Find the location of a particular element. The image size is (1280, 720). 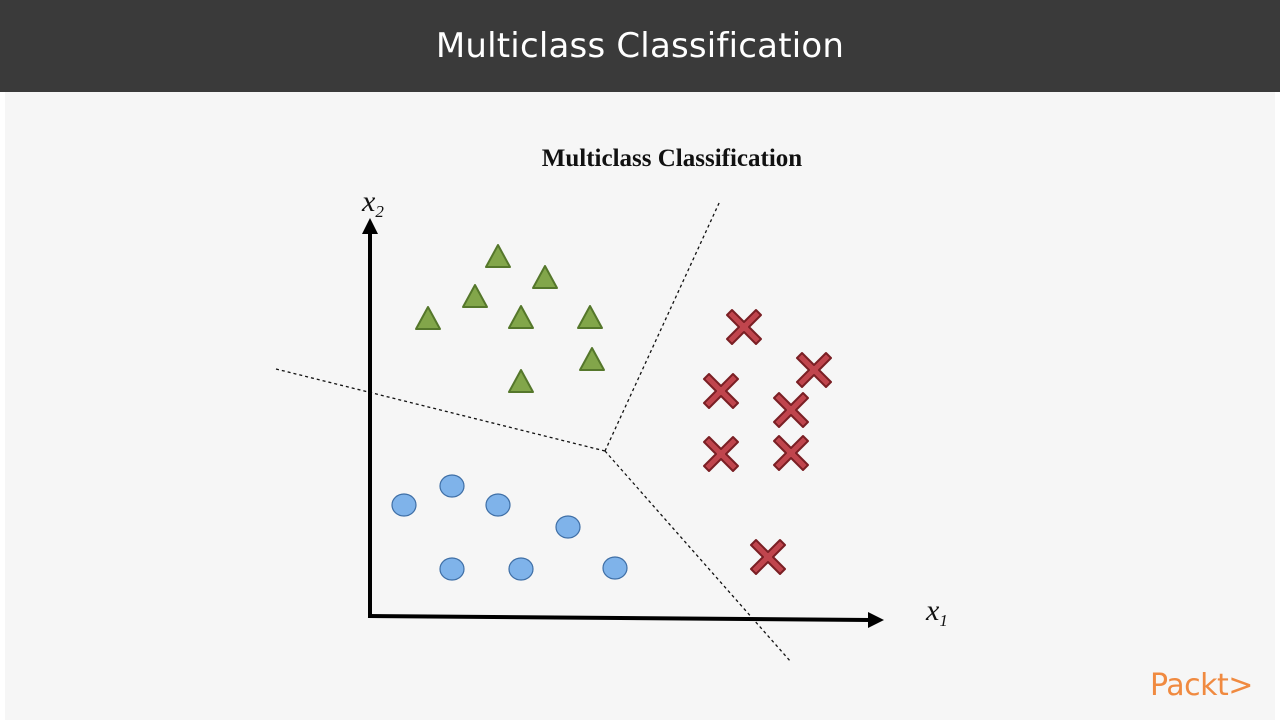

y-axis-label: x2 is located at coordinates (372, 203).